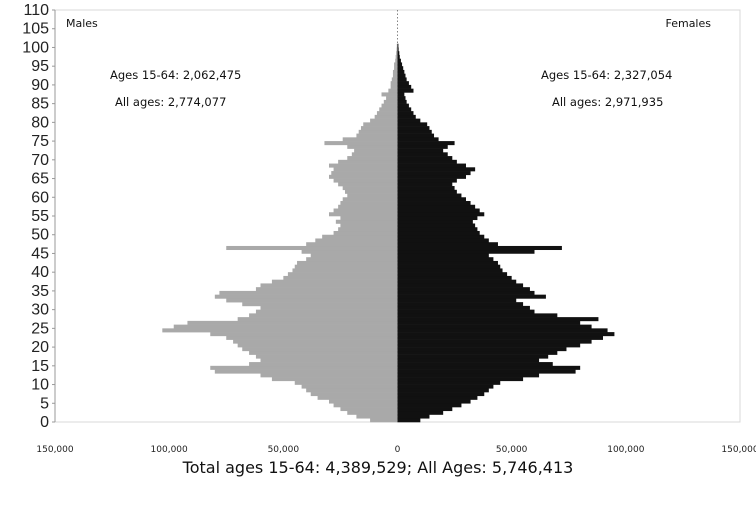  I want to click on y-tick-label-75: 75, so click(40, 141).